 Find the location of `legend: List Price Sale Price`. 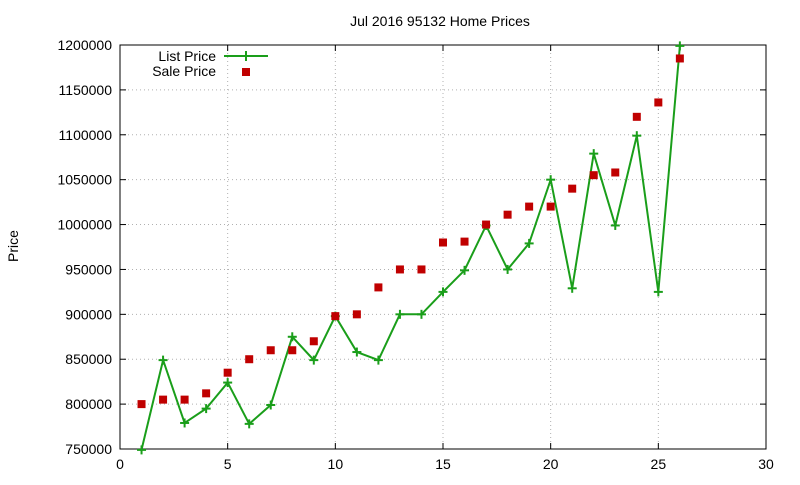

legend: List Price Sale Price is located at coordinates (210, 63).